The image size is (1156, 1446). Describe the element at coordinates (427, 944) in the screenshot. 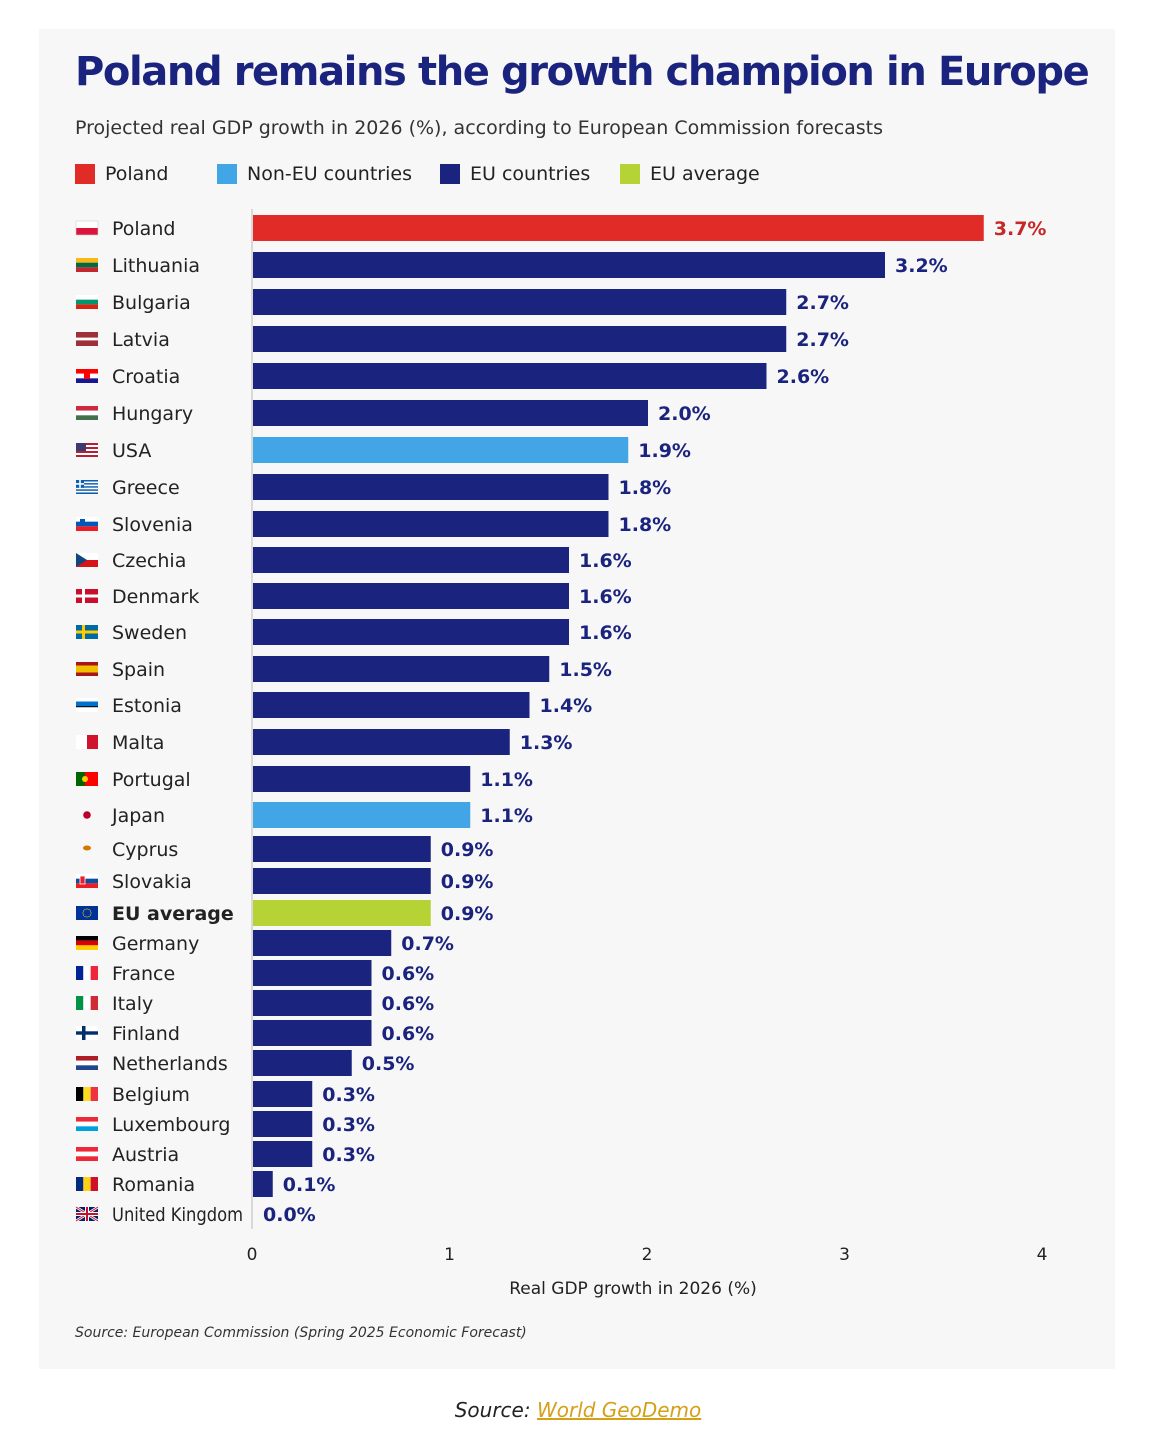

I see `value-label-germany: 0.7%` at that location.